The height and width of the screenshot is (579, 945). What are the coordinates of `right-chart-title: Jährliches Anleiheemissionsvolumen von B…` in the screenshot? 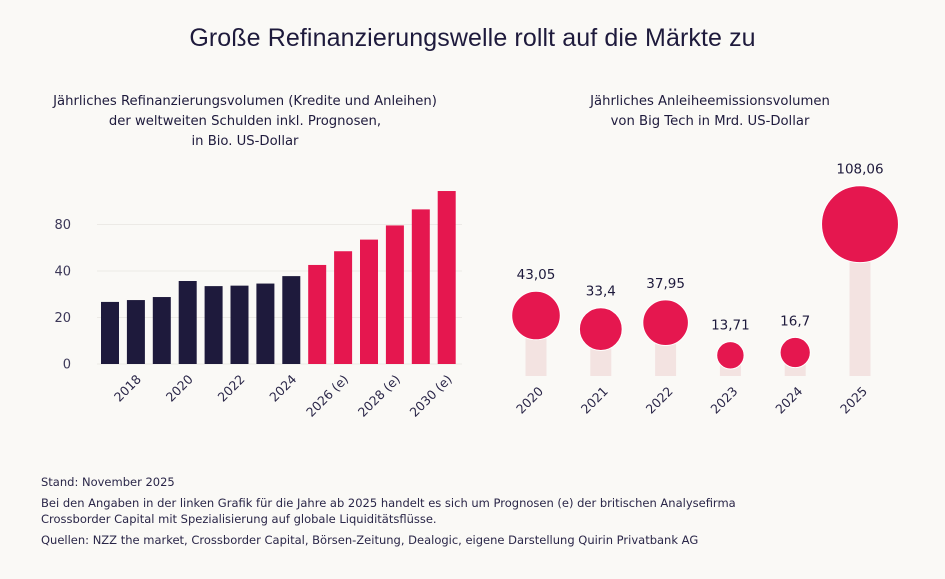 It's located at (710, 112).